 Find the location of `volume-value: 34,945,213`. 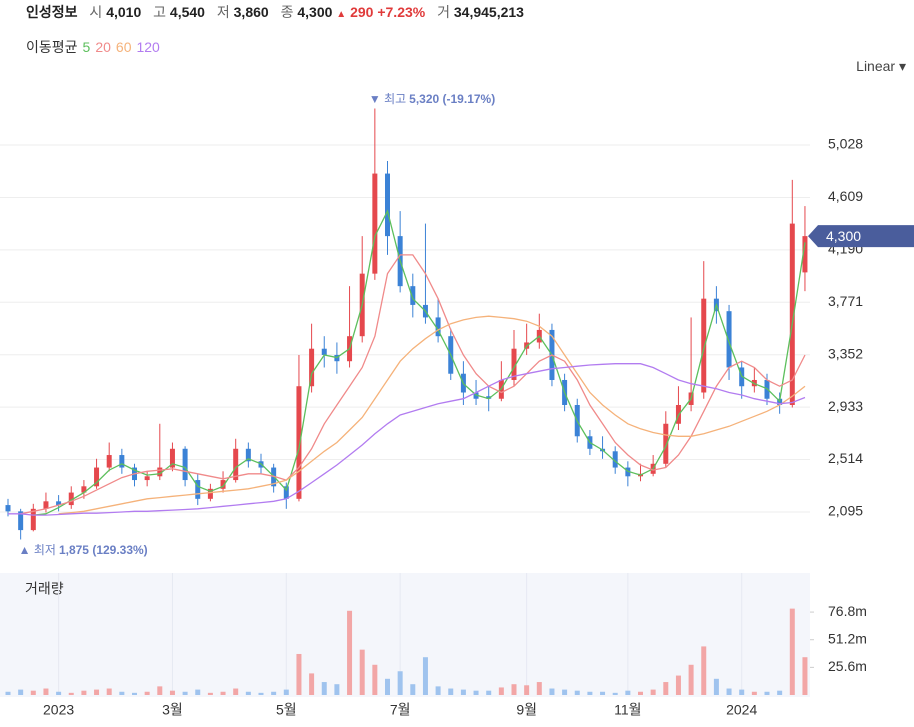

volume-value: 34,945,213 is located at coordinates (488, 12).